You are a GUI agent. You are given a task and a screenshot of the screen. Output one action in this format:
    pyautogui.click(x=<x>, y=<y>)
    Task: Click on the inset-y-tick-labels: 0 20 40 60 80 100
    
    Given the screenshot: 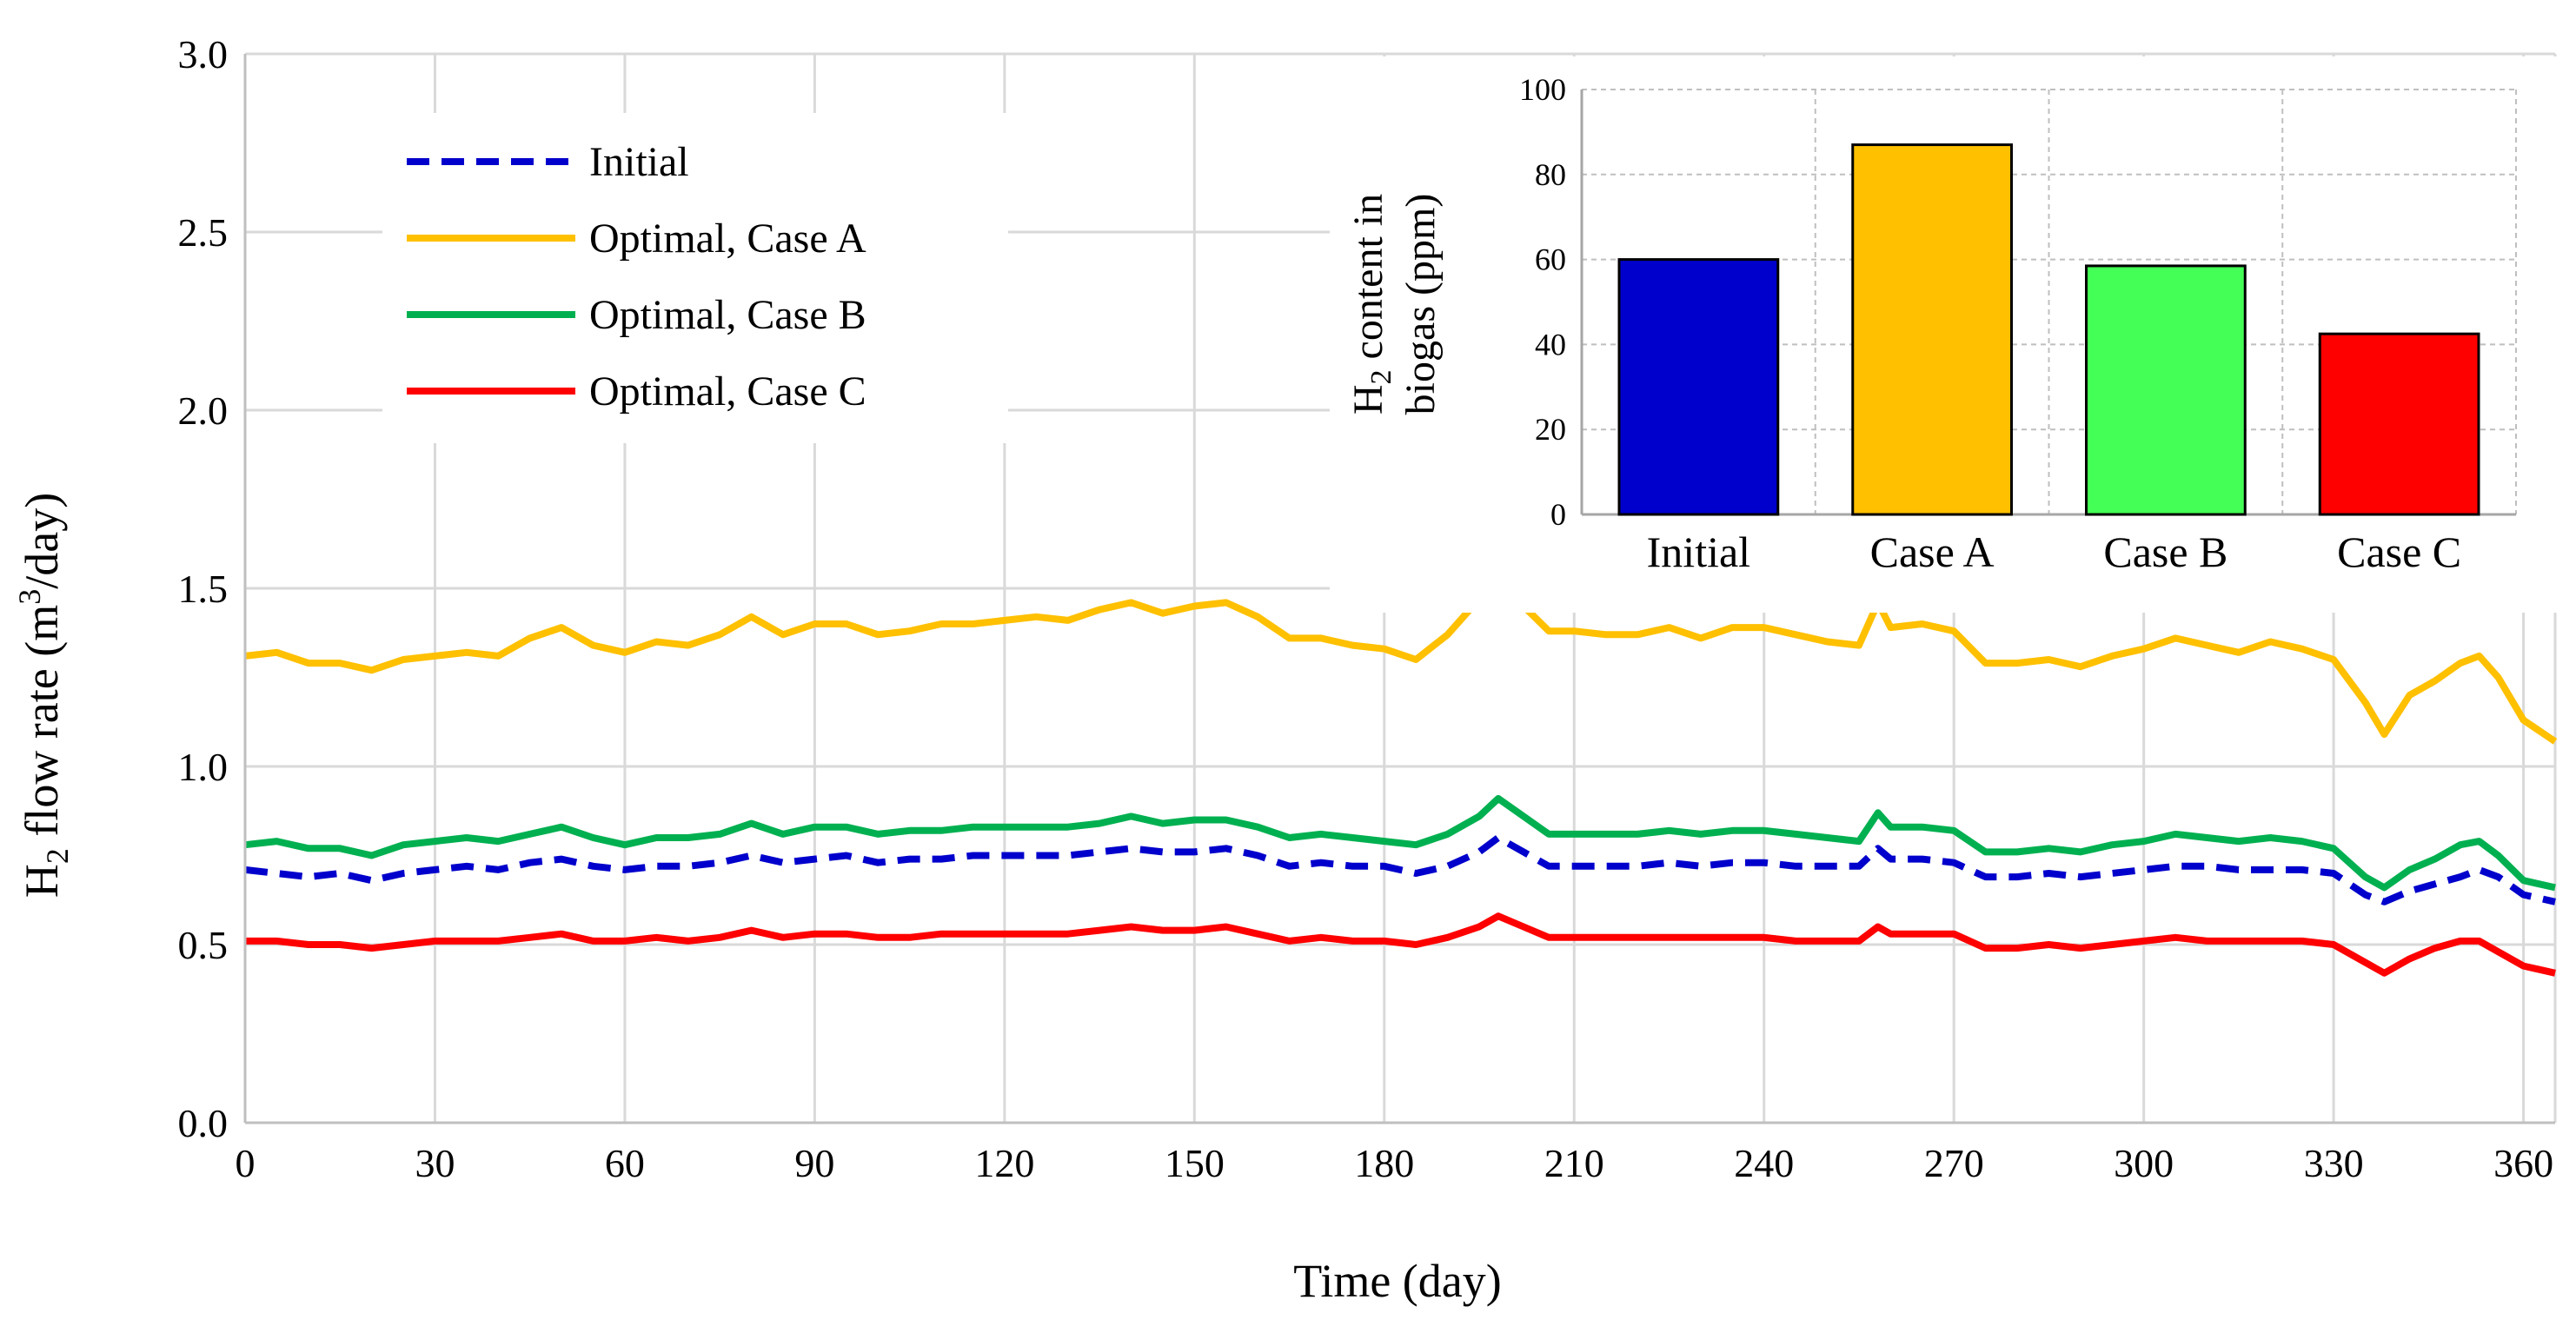 What is the action you would take?
    pyautogui.click(x=1542, y=302)
    